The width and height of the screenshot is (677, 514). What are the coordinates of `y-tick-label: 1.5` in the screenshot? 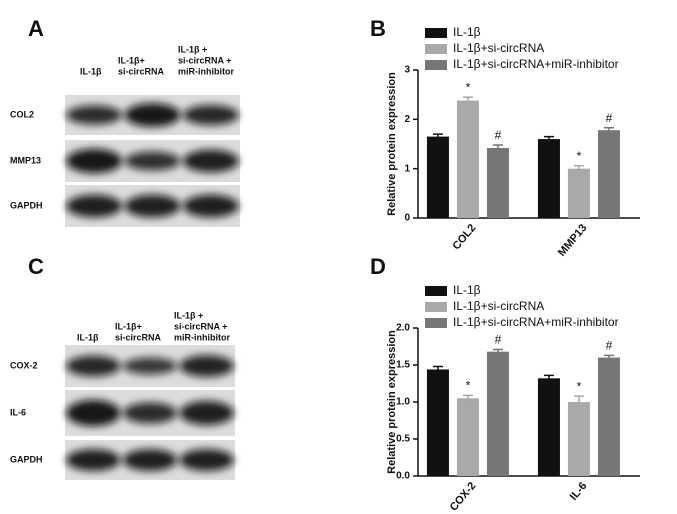 It's located at (403, 365).